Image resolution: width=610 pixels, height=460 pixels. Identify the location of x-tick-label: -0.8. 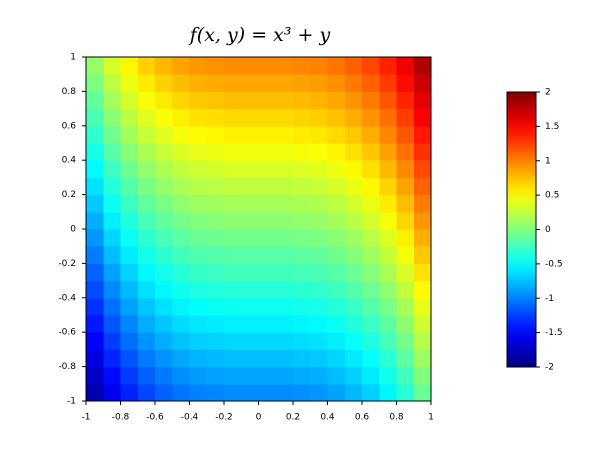
(121, 418).